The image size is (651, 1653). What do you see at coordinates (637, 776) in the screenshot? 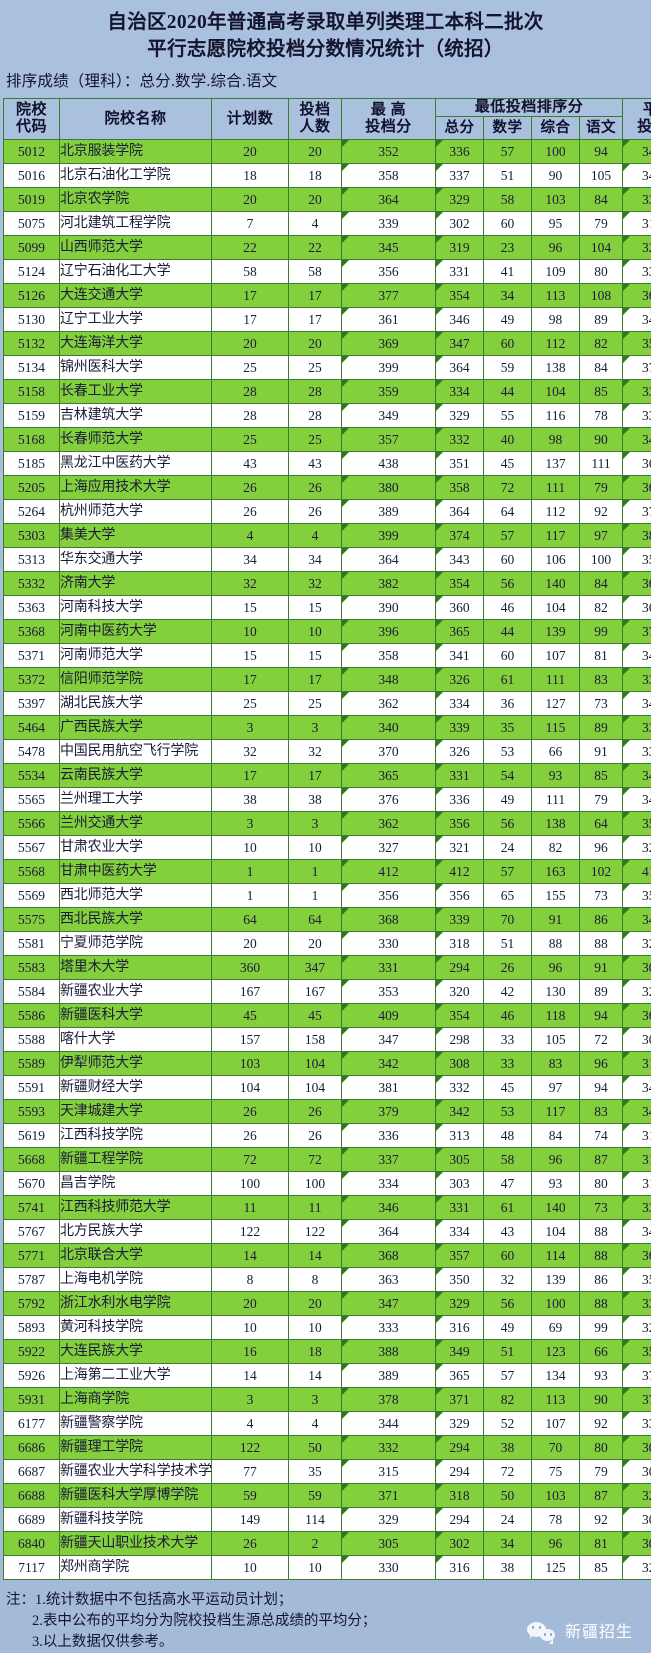
I see `cell-average-score: 344.24` at bounding box center [637, 776].